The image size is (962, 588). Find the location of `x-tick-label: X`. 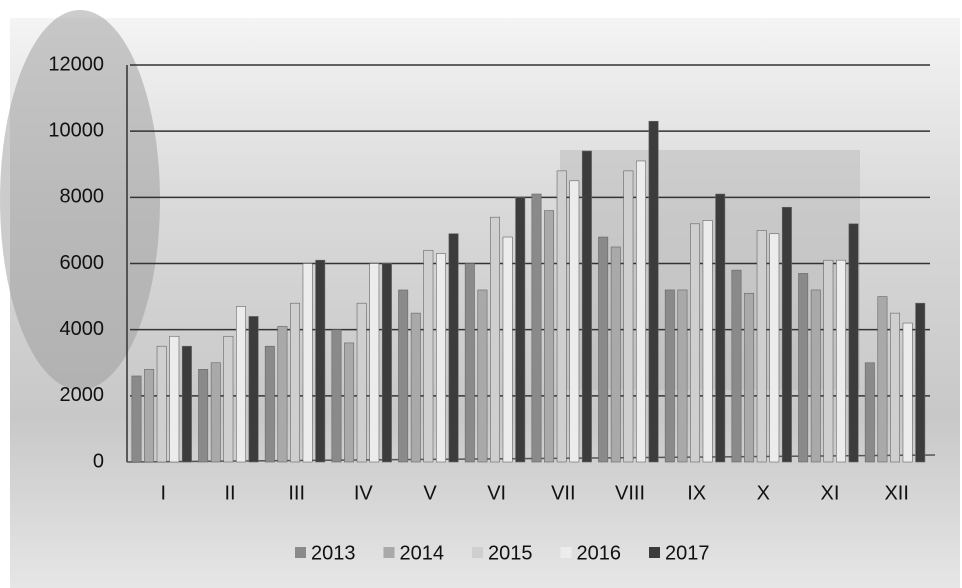

x-tick-label: X is located at coordinates (763, 493).